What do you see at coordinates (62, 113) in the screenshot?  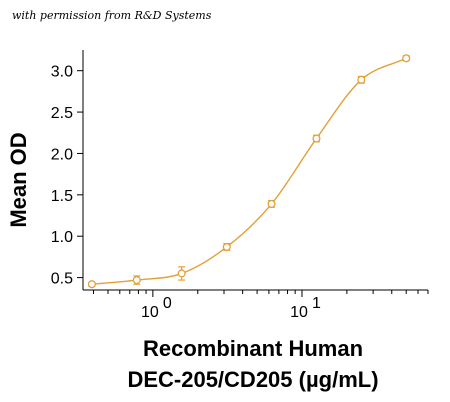 I see `y-tick-label: 2.5` at bounding box center [62, 113].